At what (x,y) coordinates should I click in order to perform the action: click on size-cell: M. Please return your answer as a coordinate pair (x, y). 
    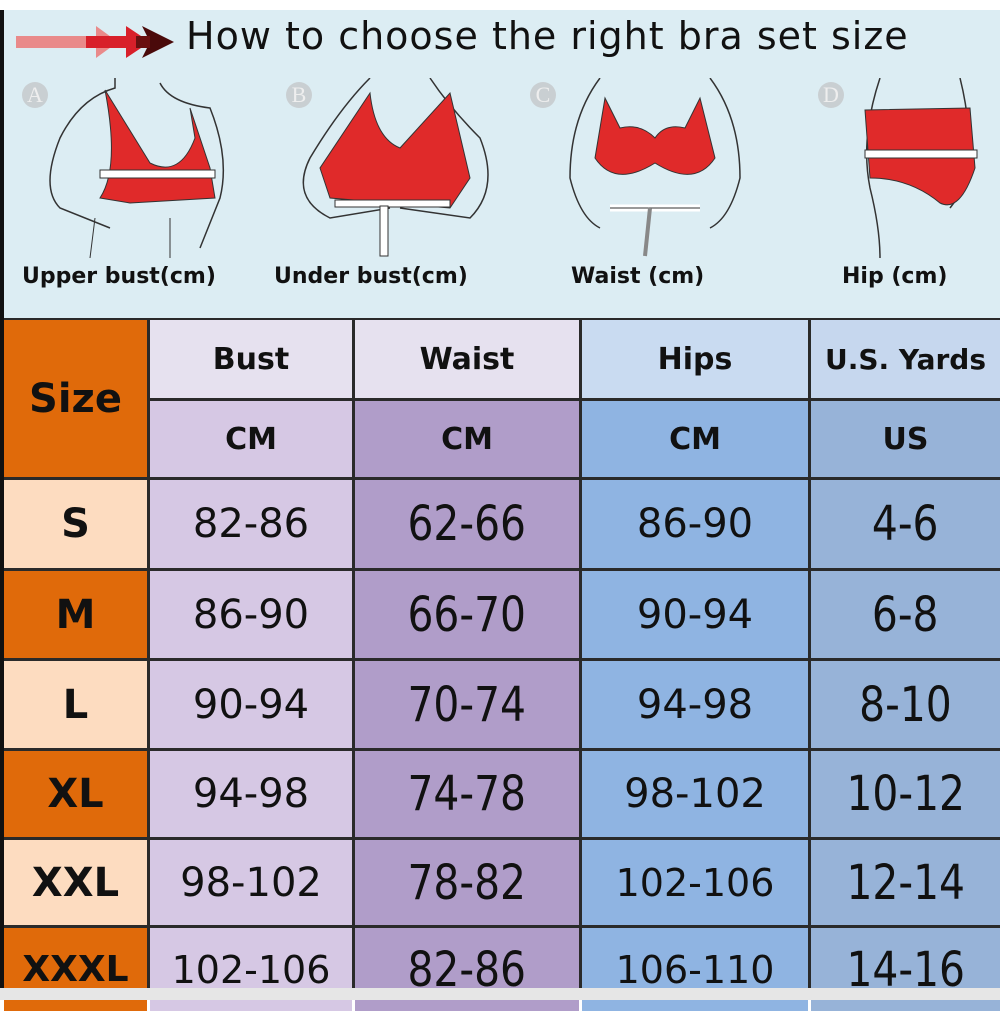
    Looking at the image, I should click on (75, 614).